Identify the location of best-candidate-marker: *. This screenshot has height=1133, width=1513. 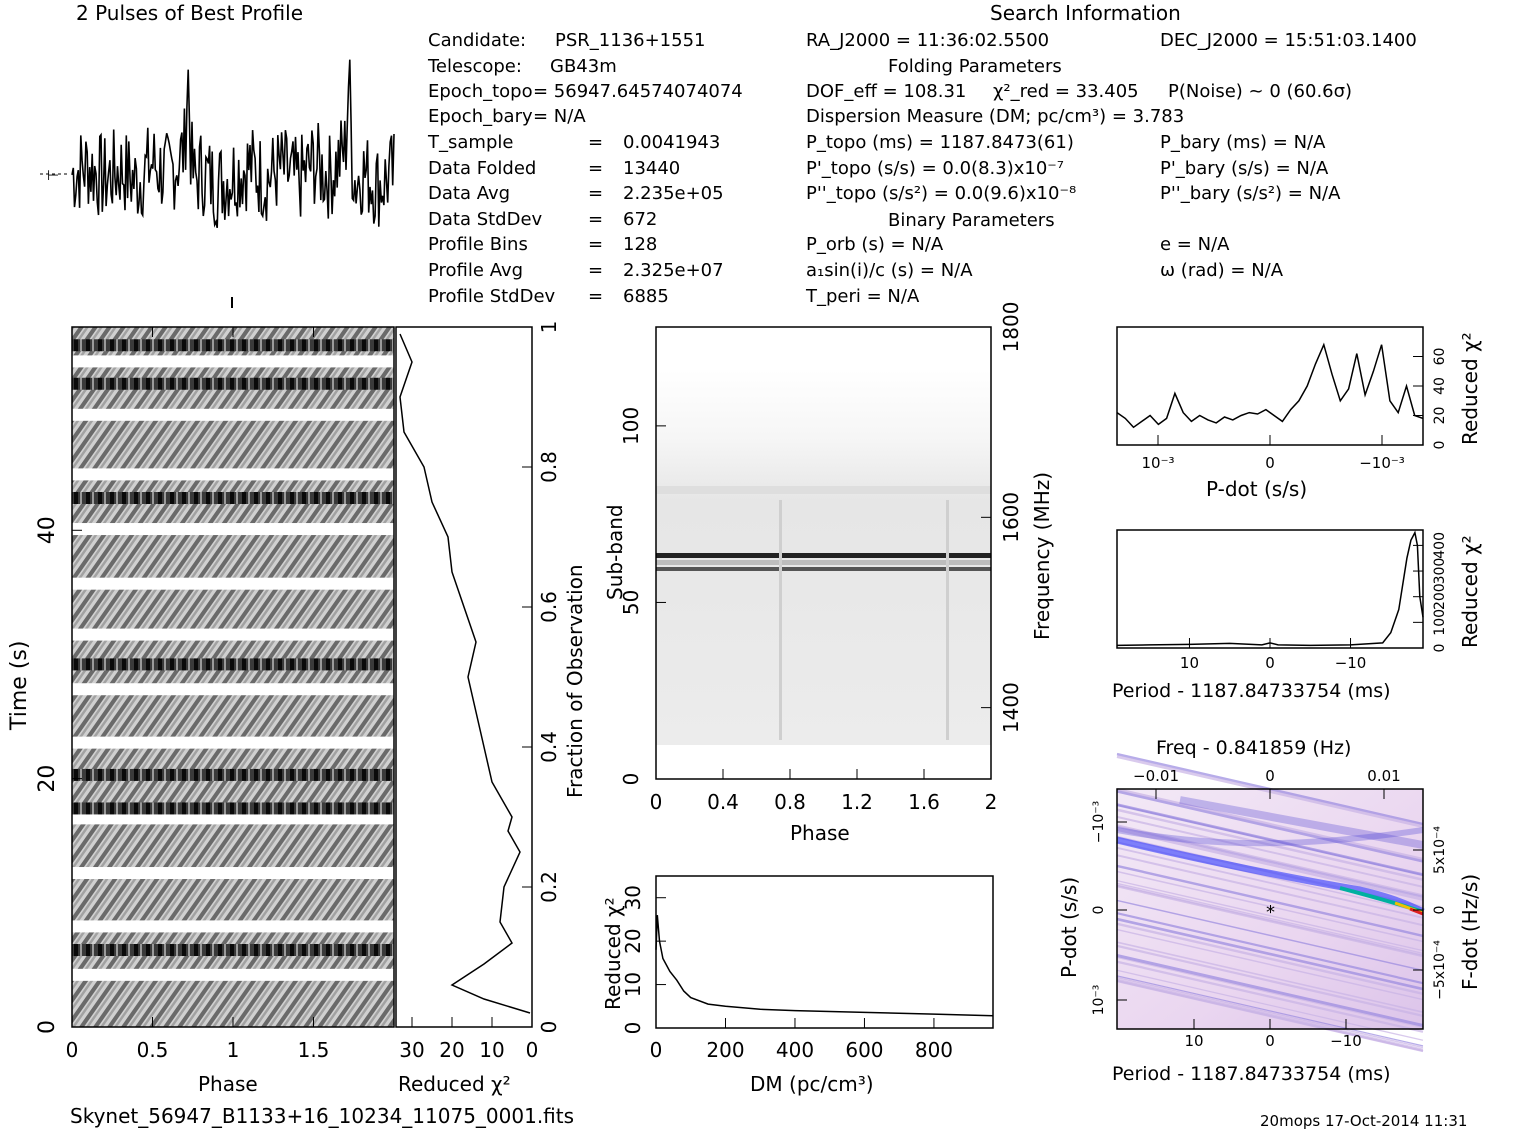
(1270, 912).